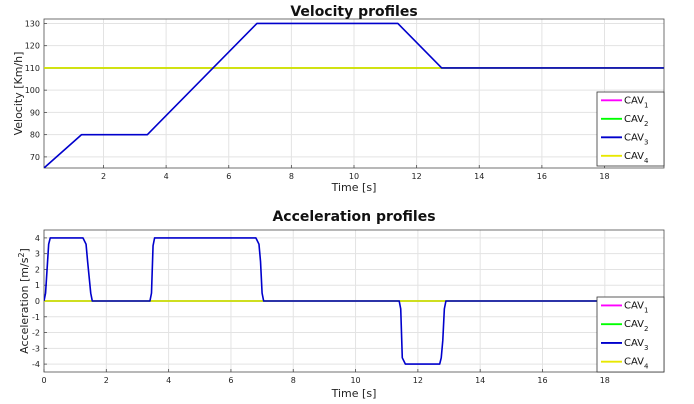  Describe the element at coordinates (36, 364) in the screenshot. I see `y-tick-label: -4` at that location.